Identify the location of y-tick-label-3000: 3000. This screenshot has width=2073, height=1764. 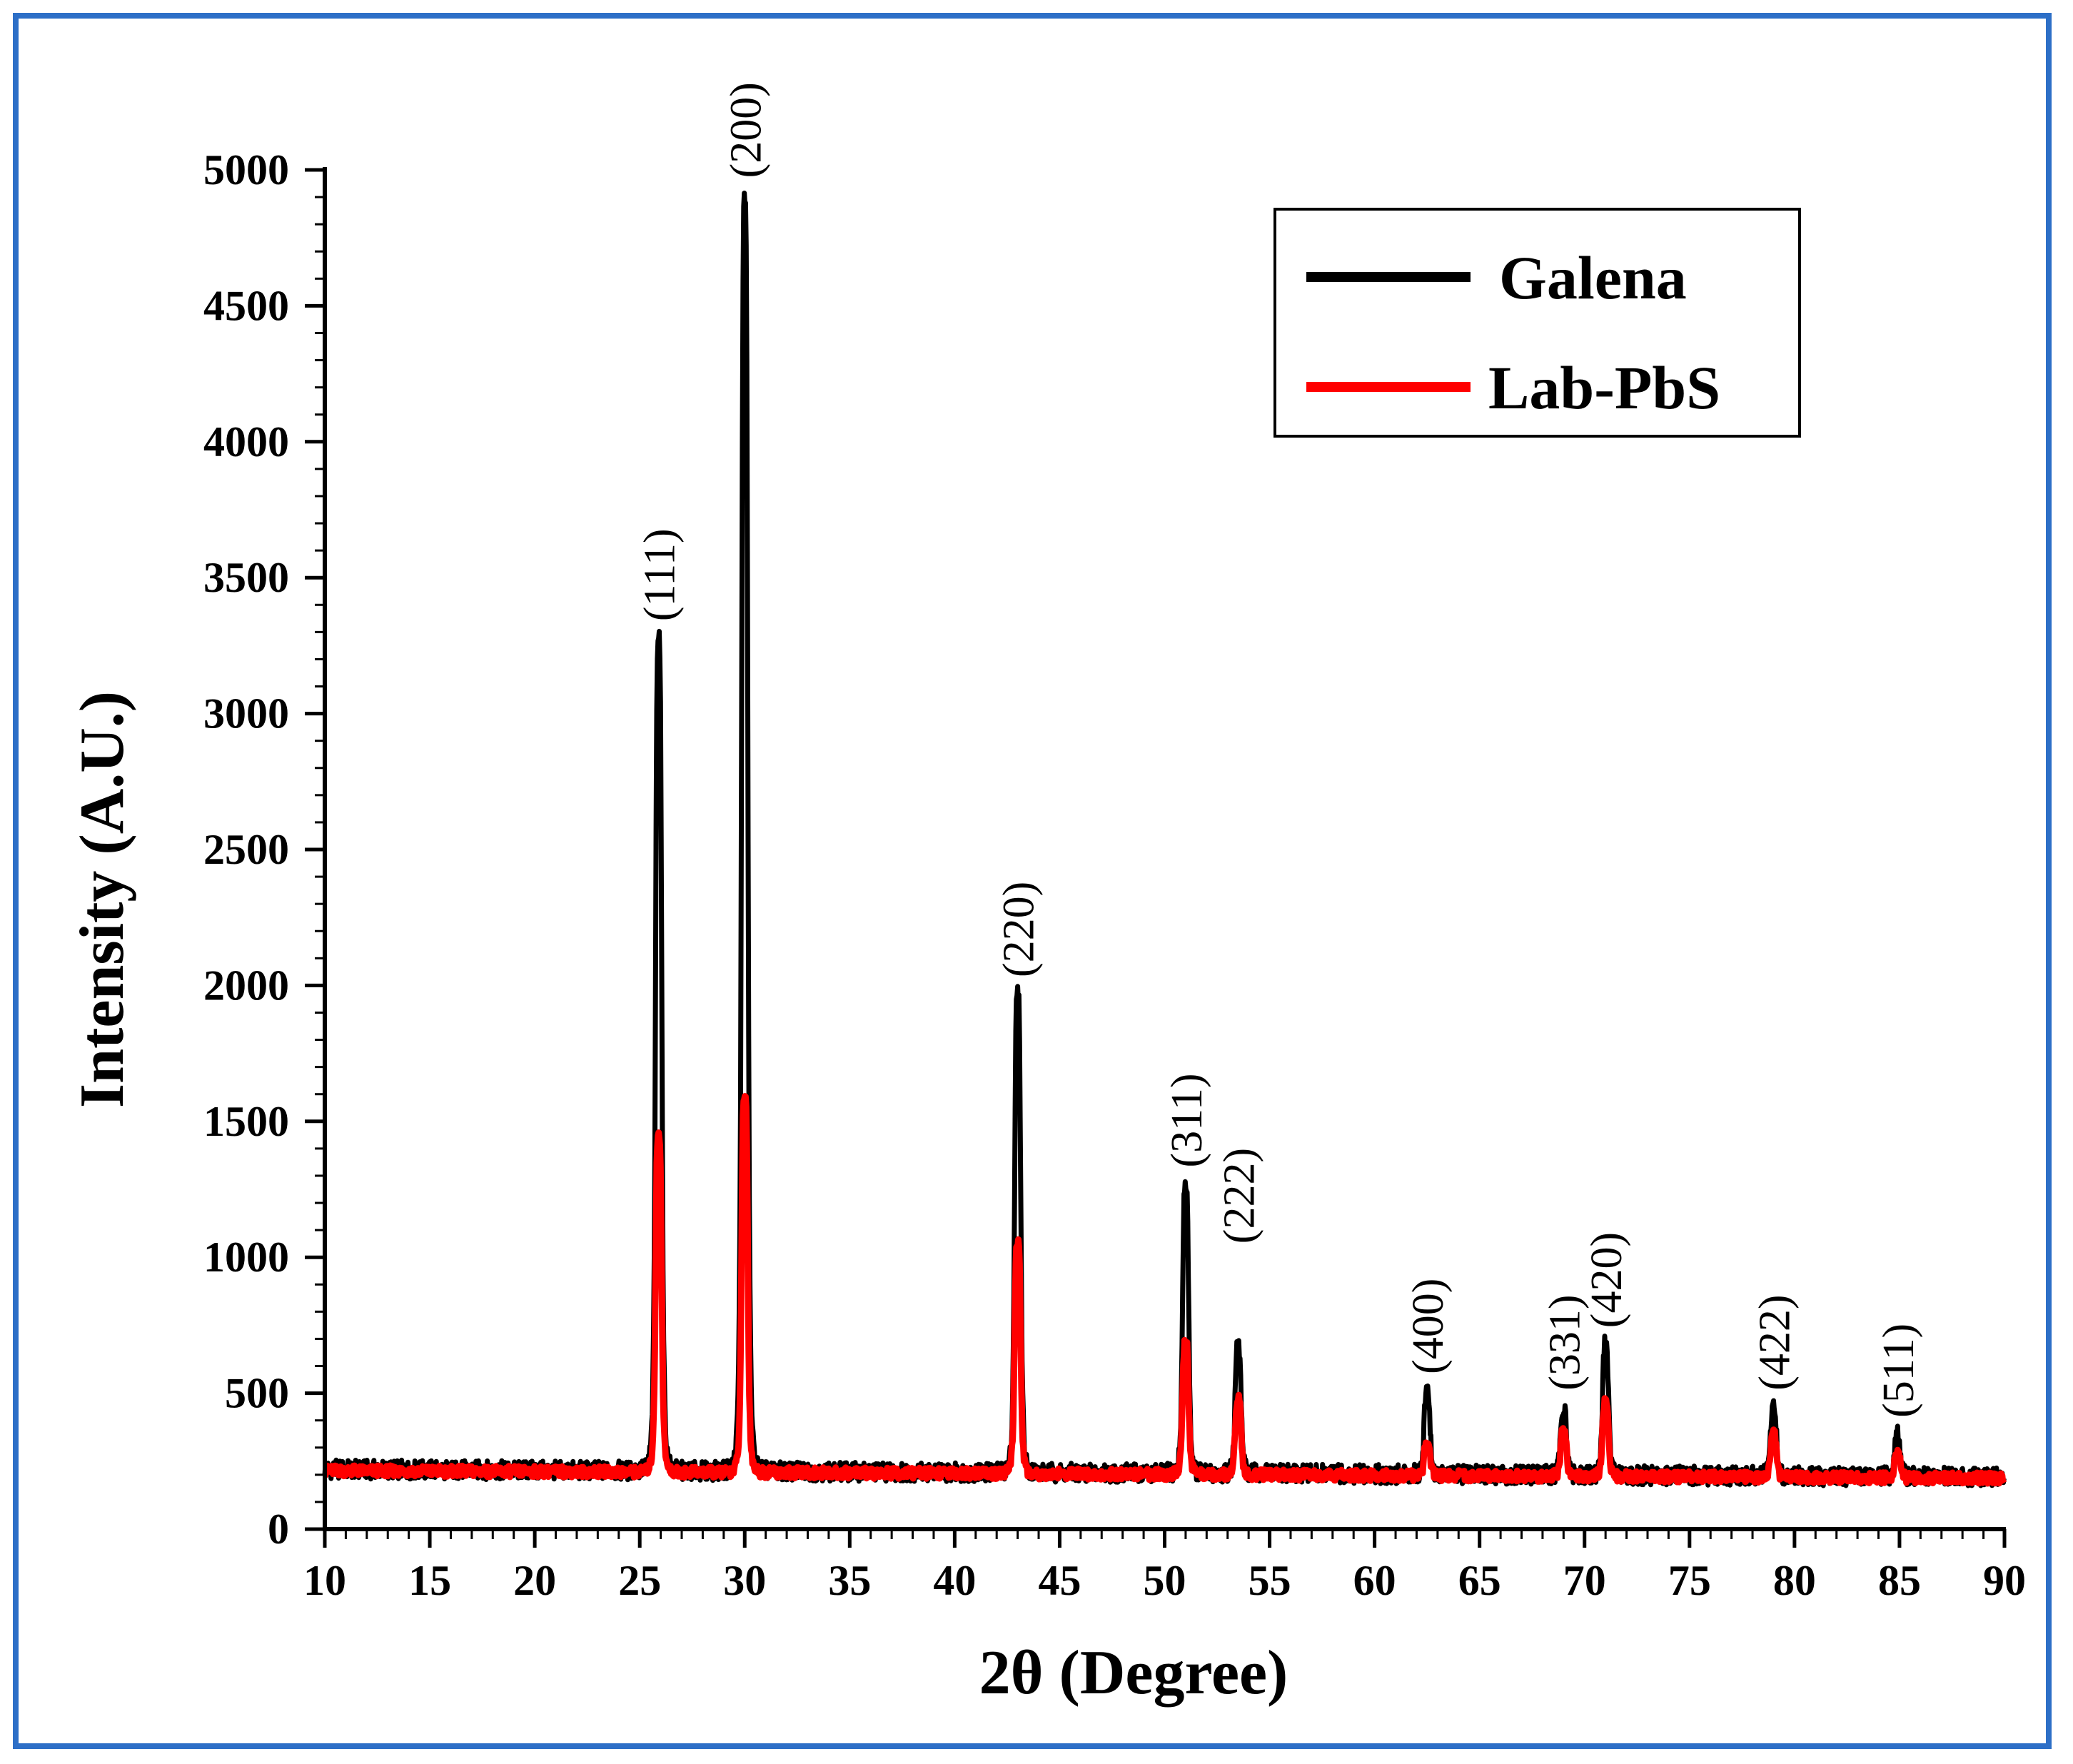
(246, 713).